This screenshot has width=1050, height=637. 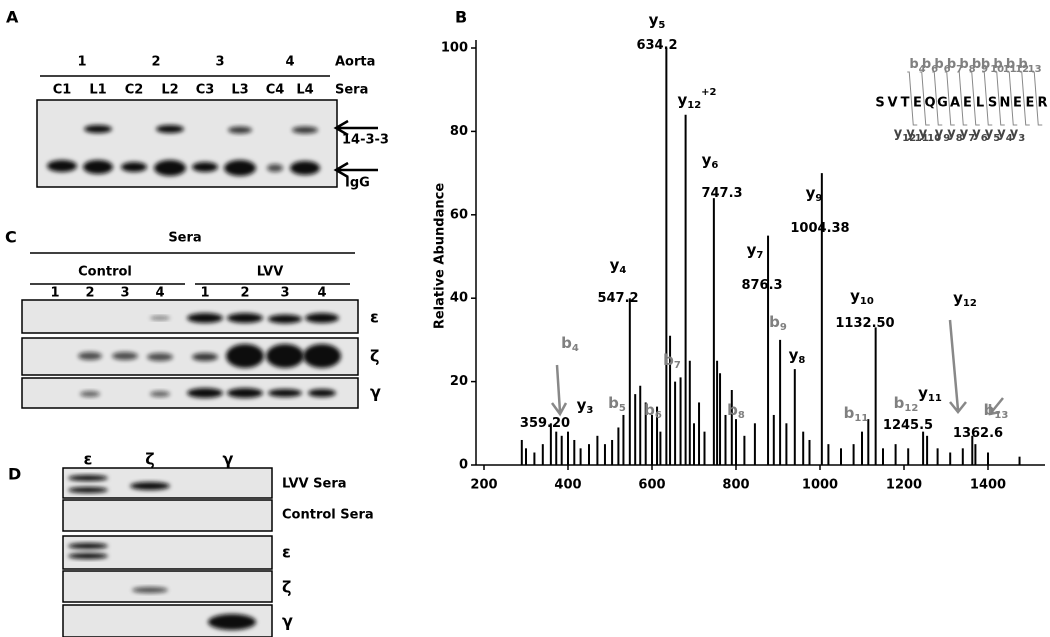 What do you see at coordinates (62, 90) in the screenshot?
I see `lane-label: C1` at bounding box center [62, 90].